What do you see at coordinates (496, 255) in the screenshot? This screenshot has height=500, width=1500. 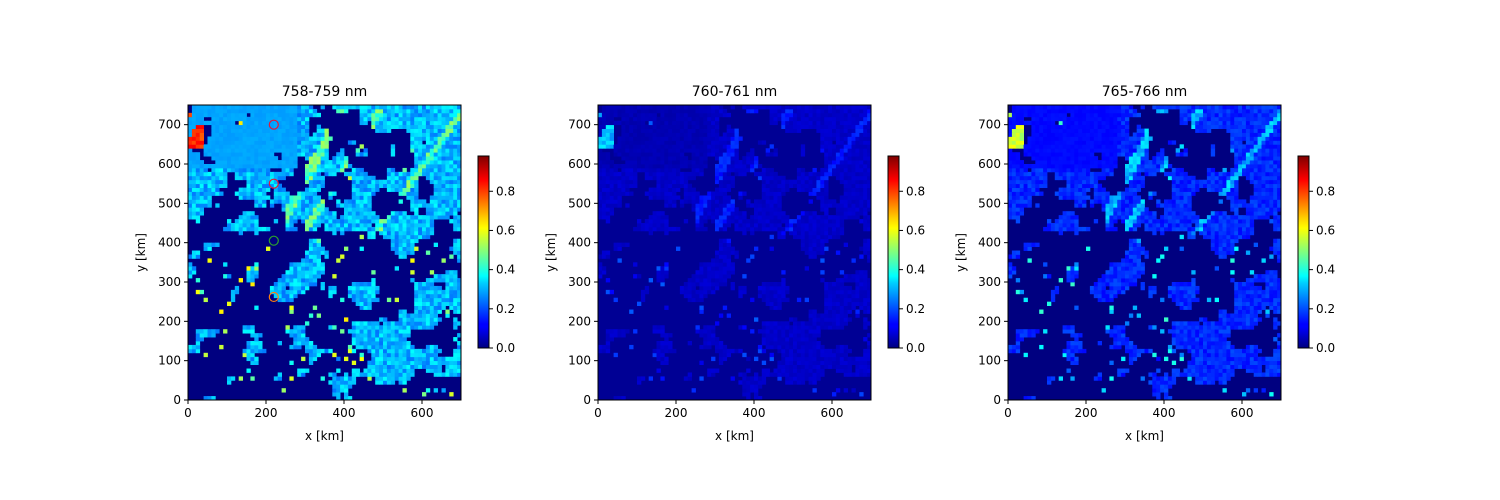 I see `panel-1-colorbar: 0.00.20.40.60.8` at bounding box center [496, 255].